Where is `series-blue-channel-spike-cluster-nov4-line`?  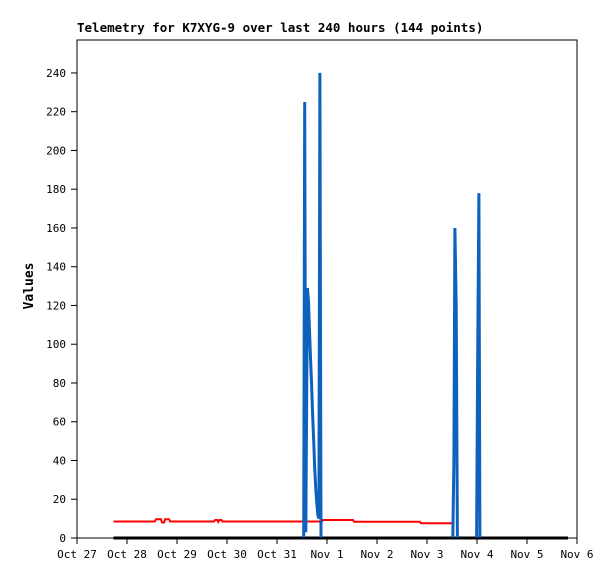 series-blue-channel-spike-cluster-nov4-line is located at coordinates (478, 366).